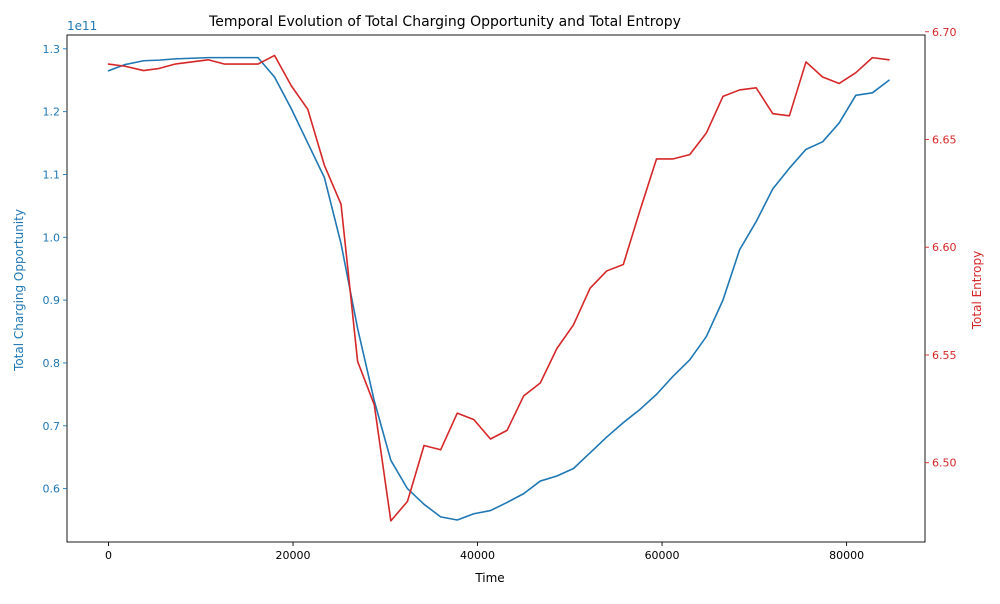 The width and height of the screenshot is (1000, 604). Describe the element at coordinates (82, 26) in the screenshot. I see `y-left-offset-text: 1e11` at that location.